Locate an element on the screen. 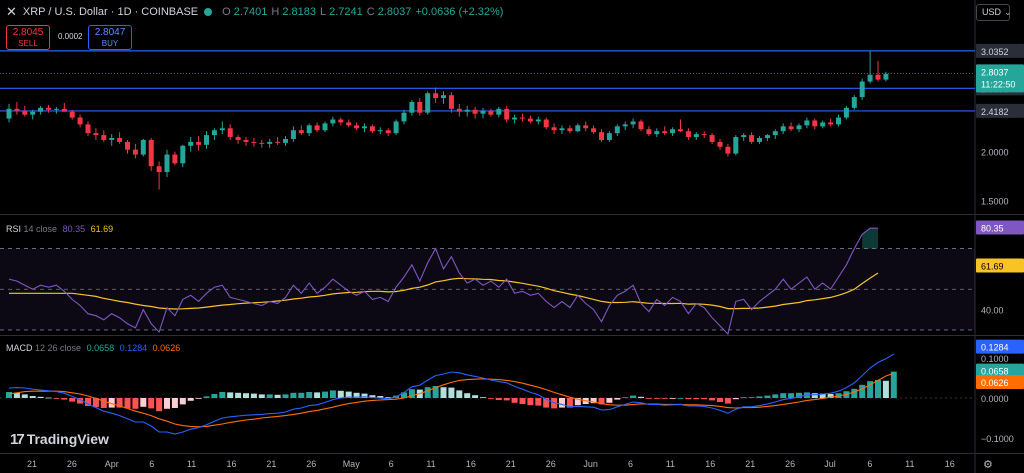 Image resolution: width=1024 pixels, height=473 pixels. rsi-ma-value: 61.69 is located at coordinates (102, 229).